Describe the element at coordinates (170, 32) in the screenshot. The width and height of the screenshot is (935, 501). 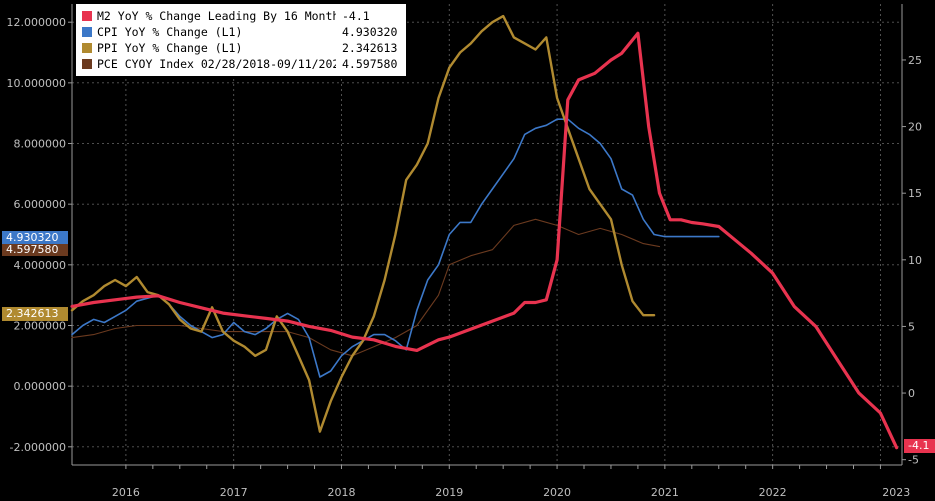
I see `legend-label-cpi: CPI YoY % Change (L1)` at that location.